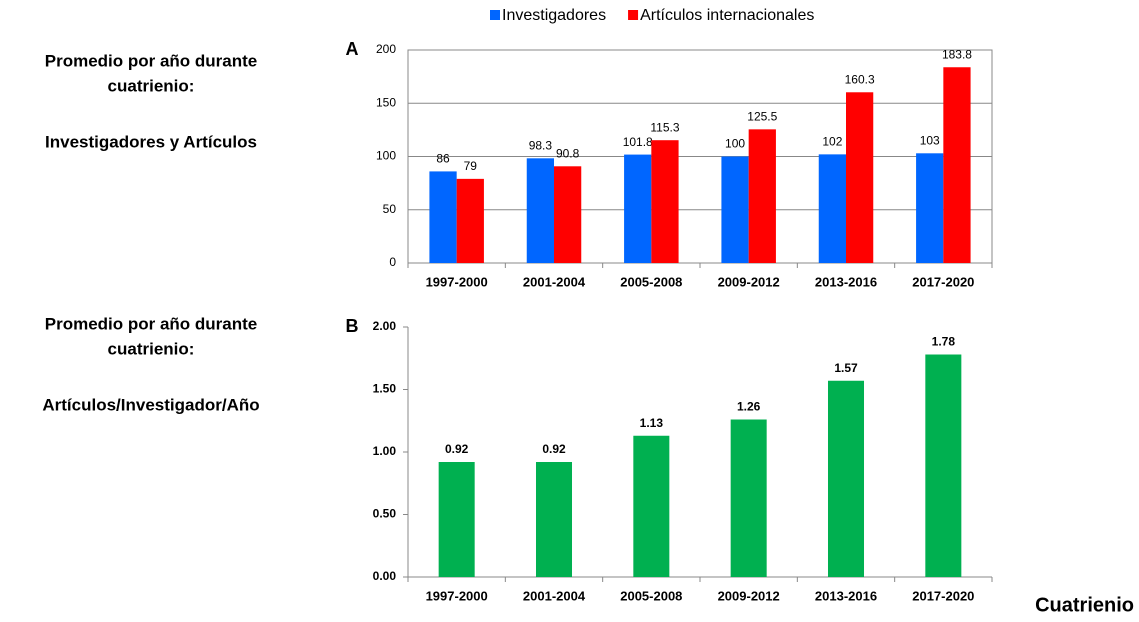 The height and width of the screenshot is (622, 1139). Describe the element at coordinates (471, 166) in the screenshot. I see `data-label: 79` at that location.